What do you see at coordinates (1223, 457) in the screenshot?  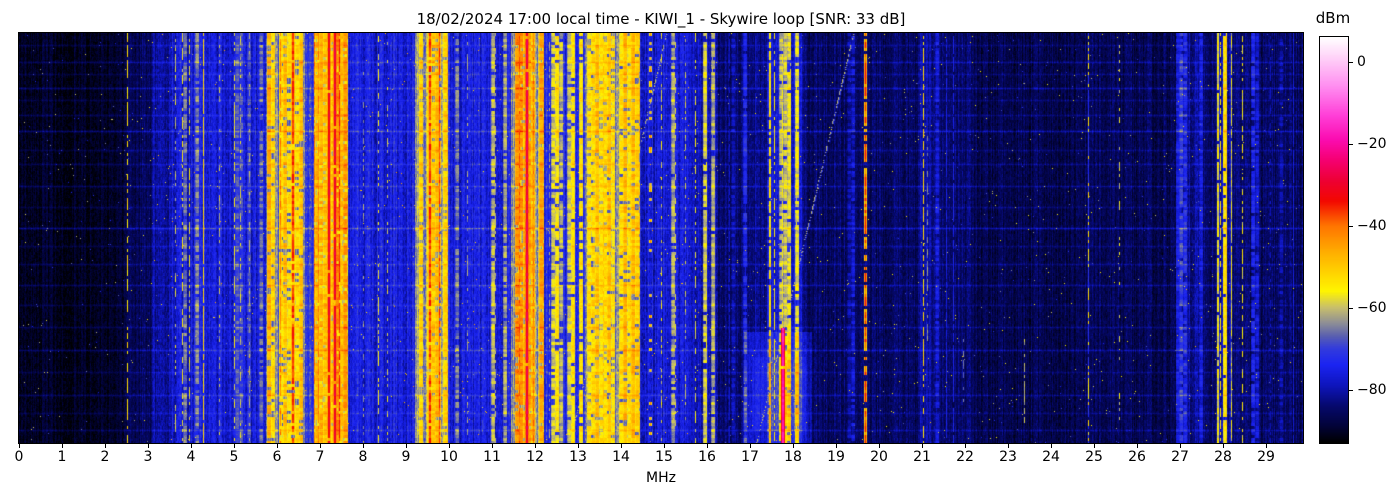 I see `x-tick-label: 28` at bounding box center [1223, 457].